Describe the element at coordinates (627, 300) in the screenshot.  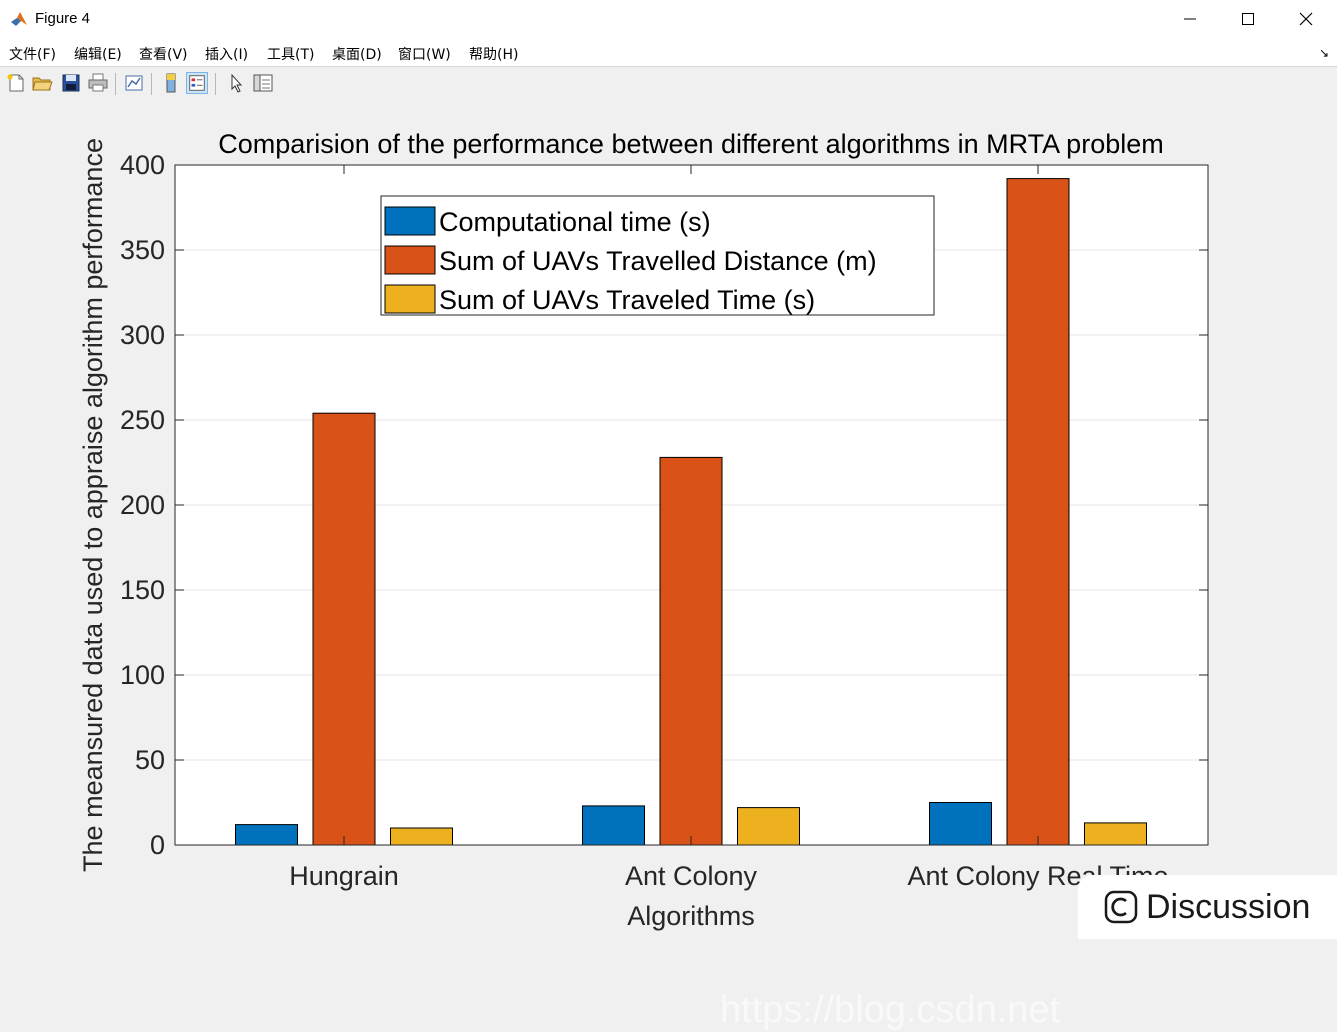
I see `legend-entry: Sum of UAVs Traveled Time (s)` at that location.